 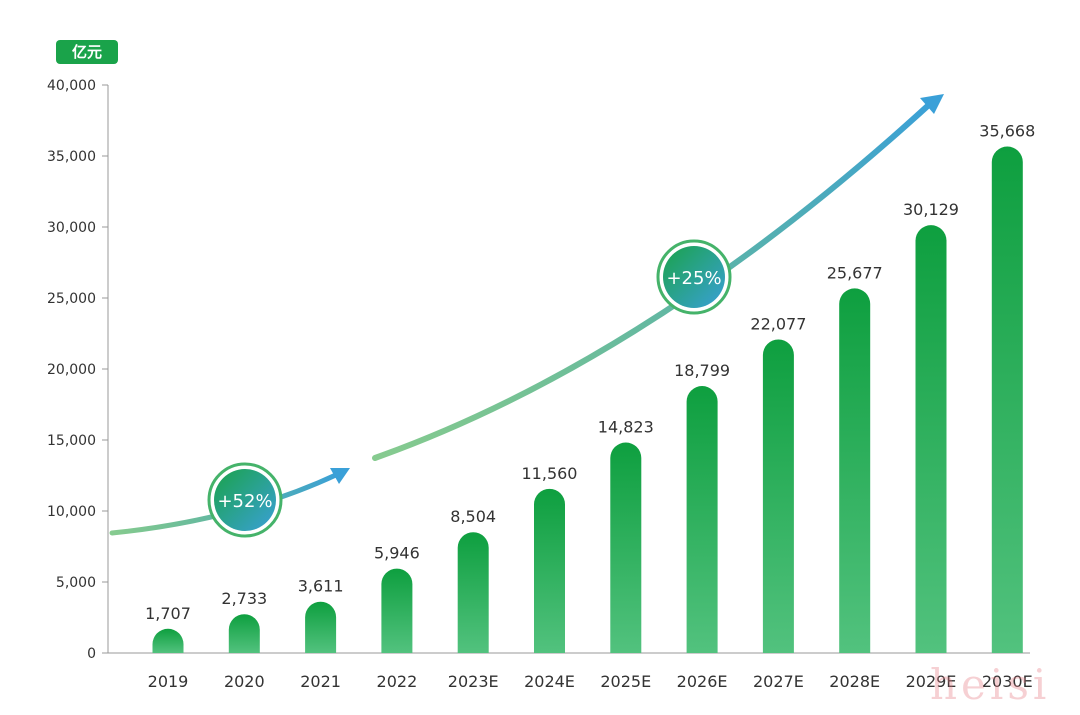 What do you see at coordinates (931, 681) in the screenshot?
I see `x-tick-label: 2029E` at bounding box center [931, 681].